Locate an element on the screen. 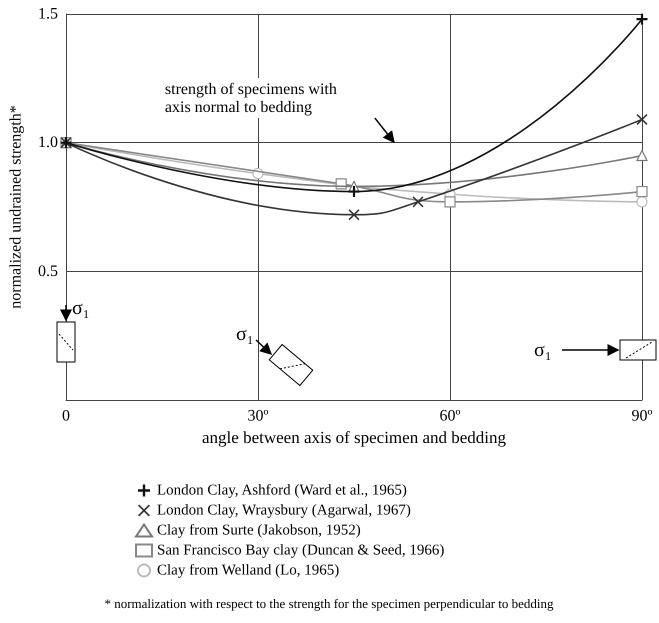  y-tick-label: 1.0 is located at coordinates (48, 143).